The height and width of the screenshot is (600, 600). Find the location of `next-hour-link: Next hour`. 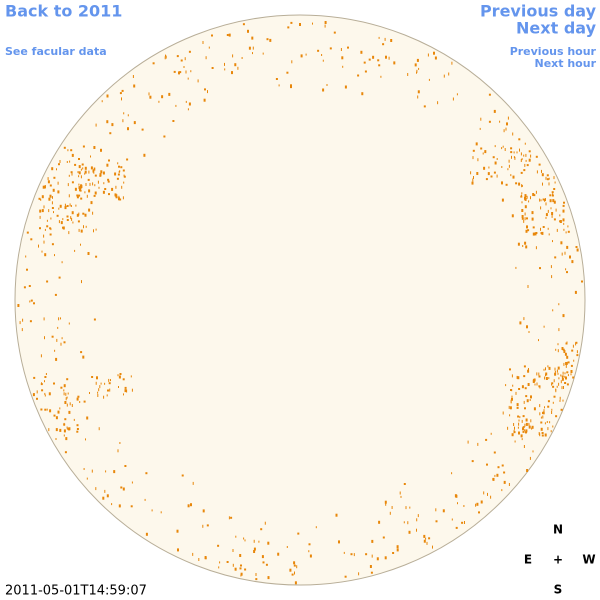

next-hour-link: Next hour is located at coordinates (566, 63).